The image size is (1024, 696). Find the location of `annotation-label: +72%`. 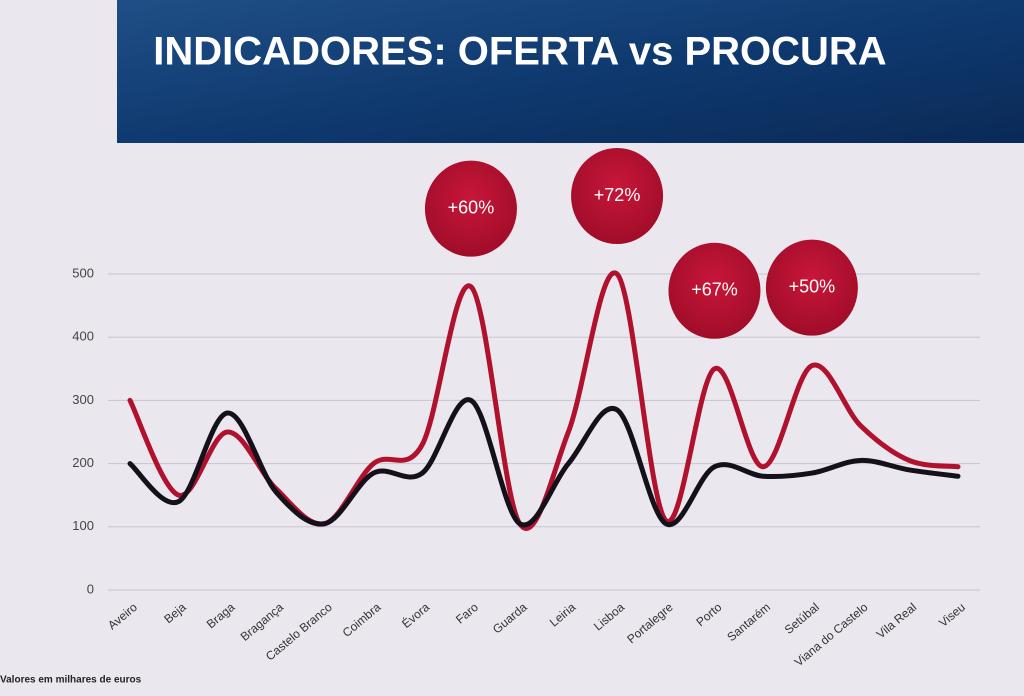

annotation-label: +72% is located at coordinates (617, 195).